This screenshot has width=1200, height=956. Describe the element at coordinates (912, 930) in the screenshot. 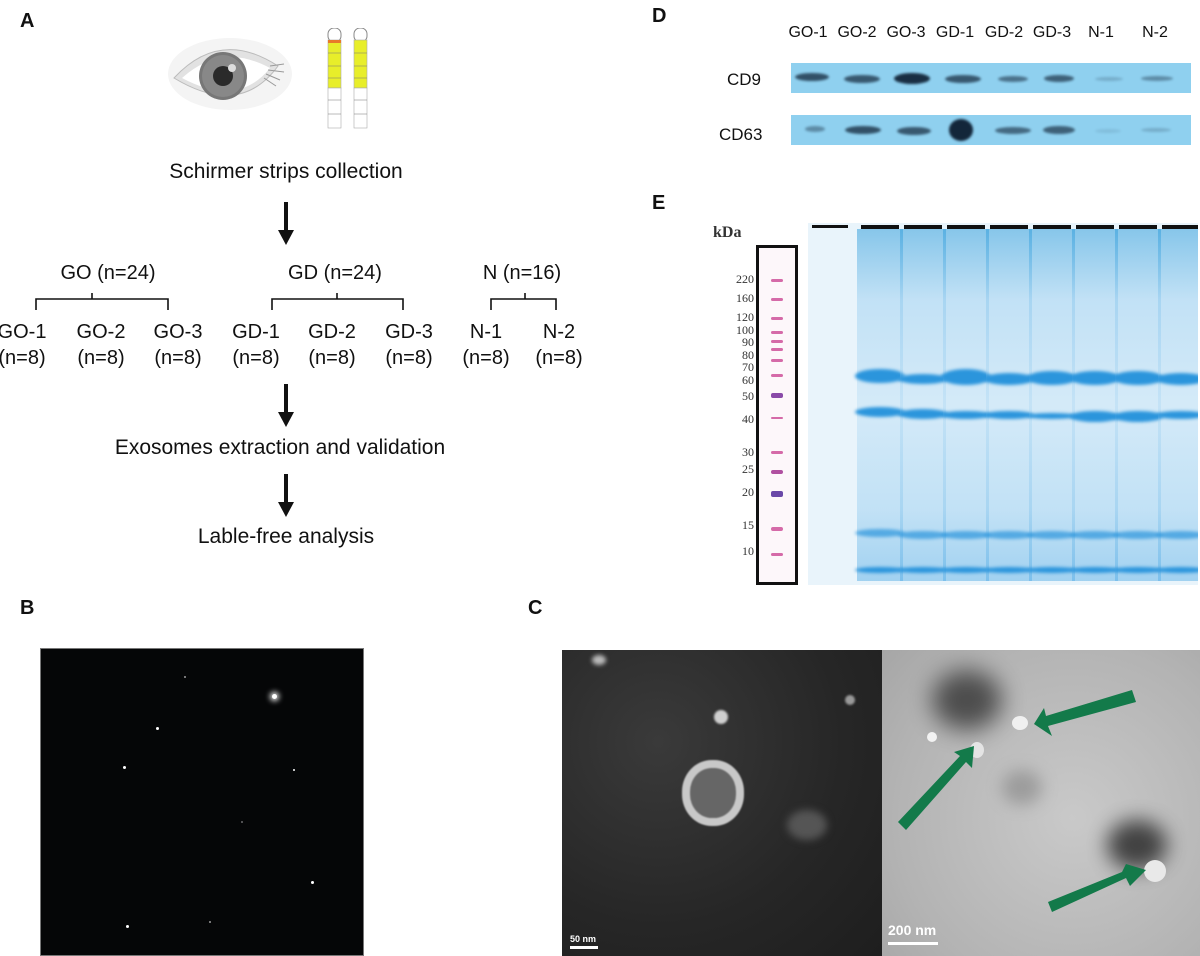

I see `scale-bar-label-200nm: 200 nm` at that location.